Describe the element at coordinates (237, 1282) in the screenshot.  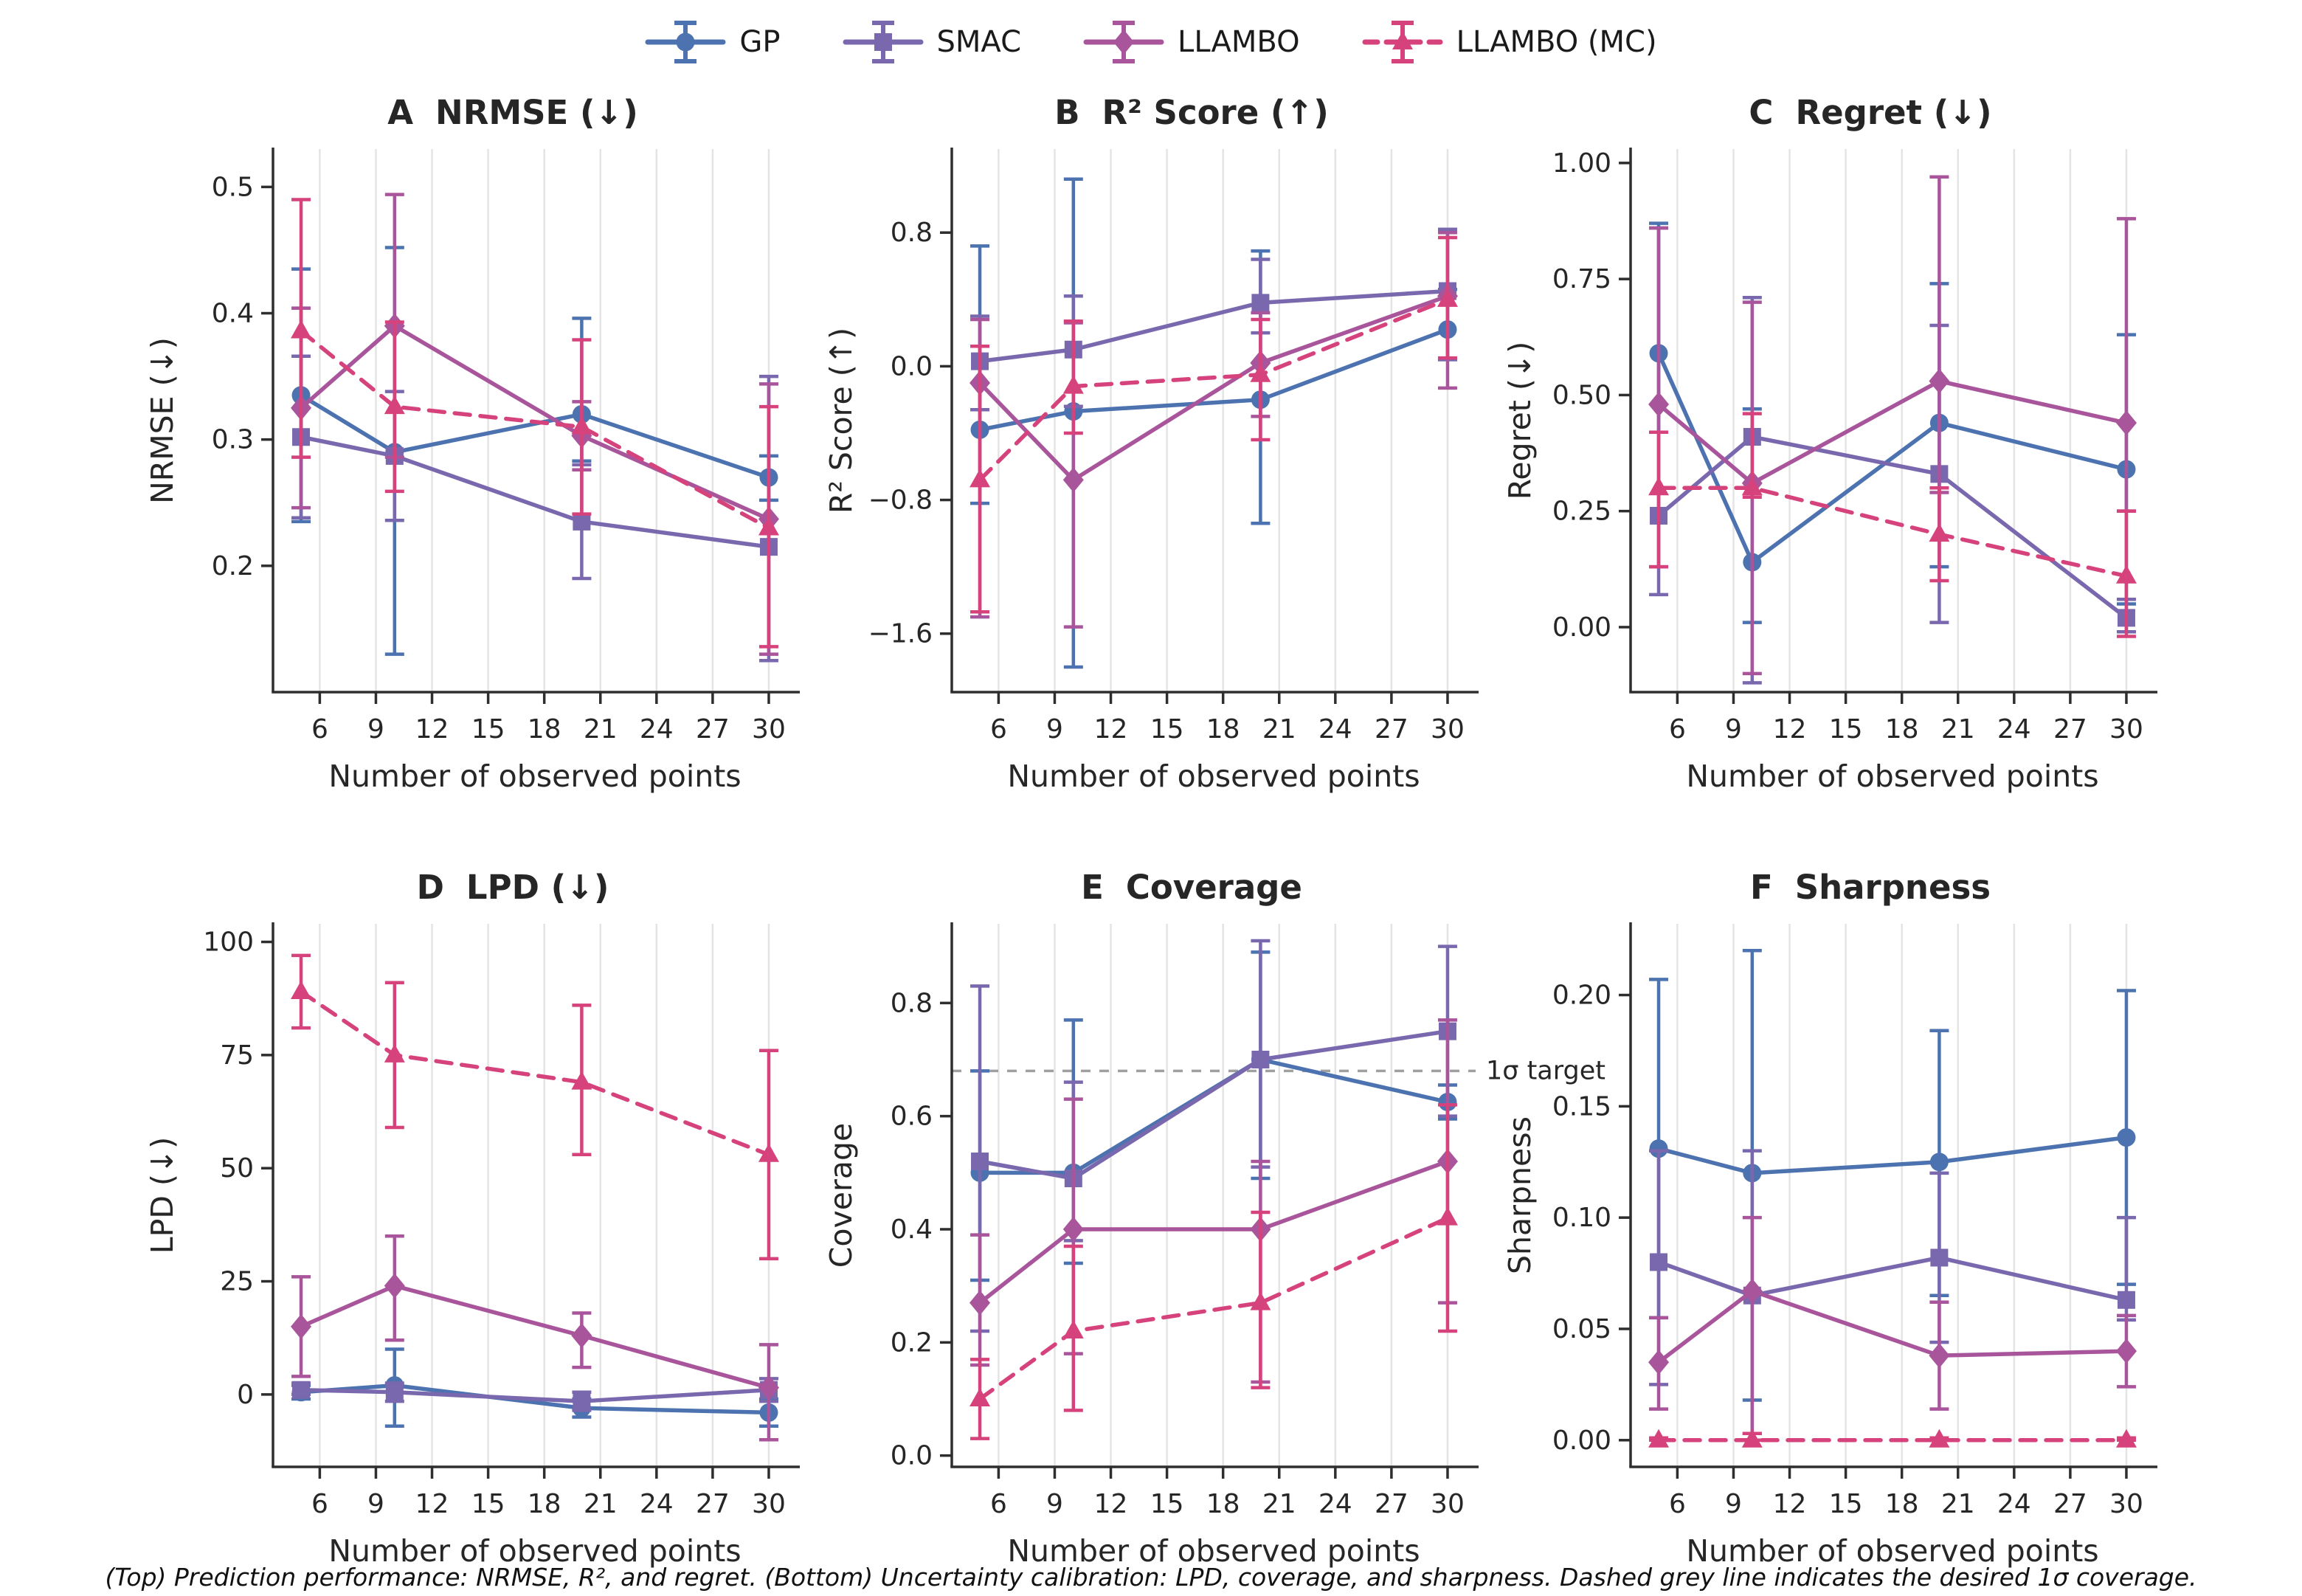
I see `svg-text: 25` at that location.